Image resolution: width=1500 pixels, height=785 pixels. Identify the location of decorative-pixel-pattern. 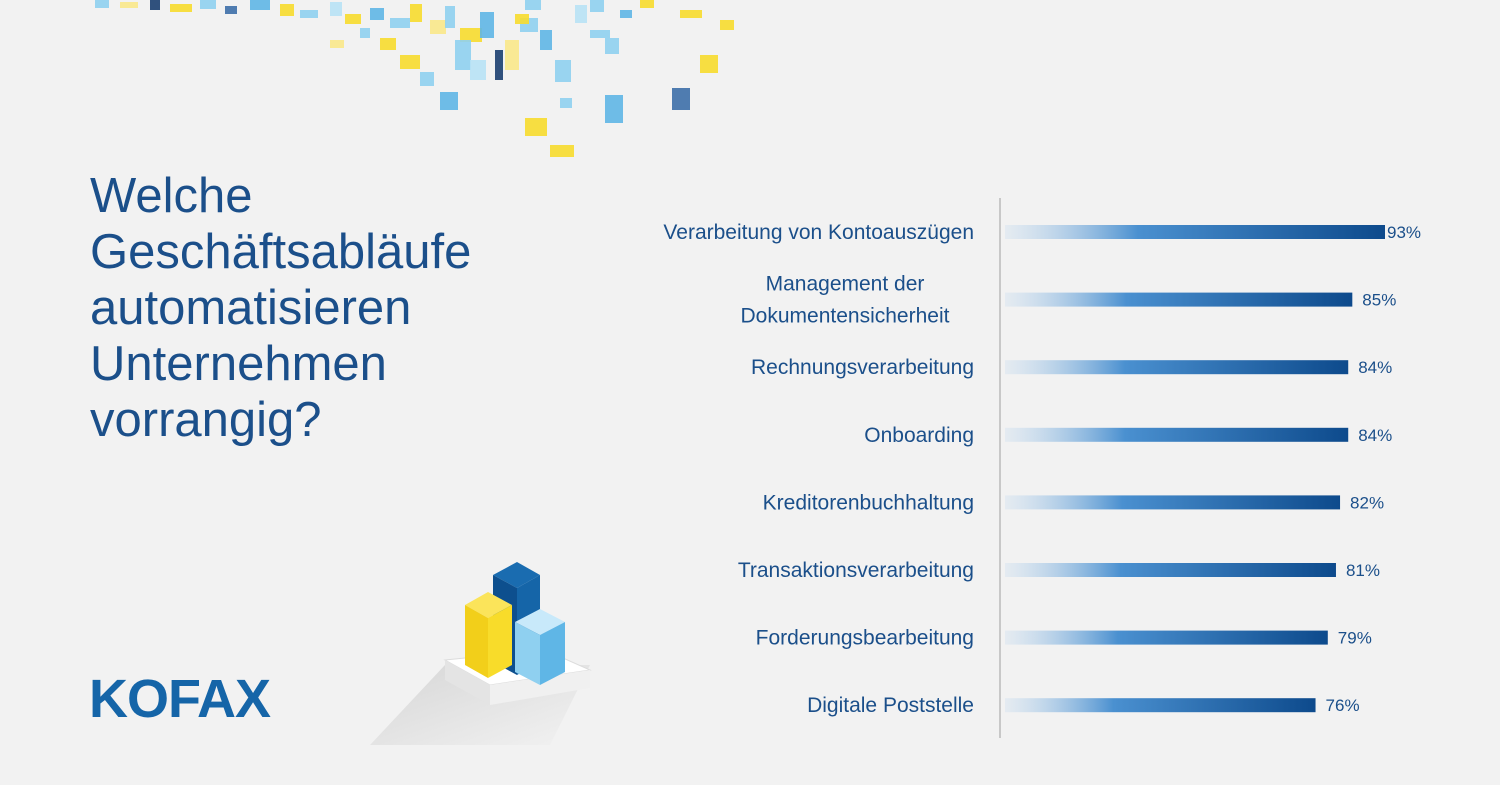
(414, 78).